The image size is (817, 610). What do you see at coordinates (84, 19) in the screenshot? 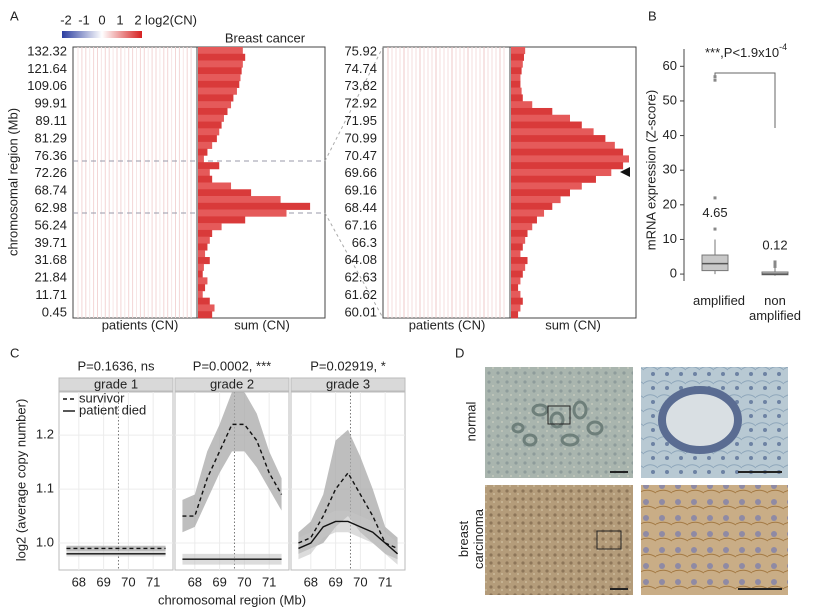
I see `colorbar-tick-label: -1` at bounding box center [84, 19].